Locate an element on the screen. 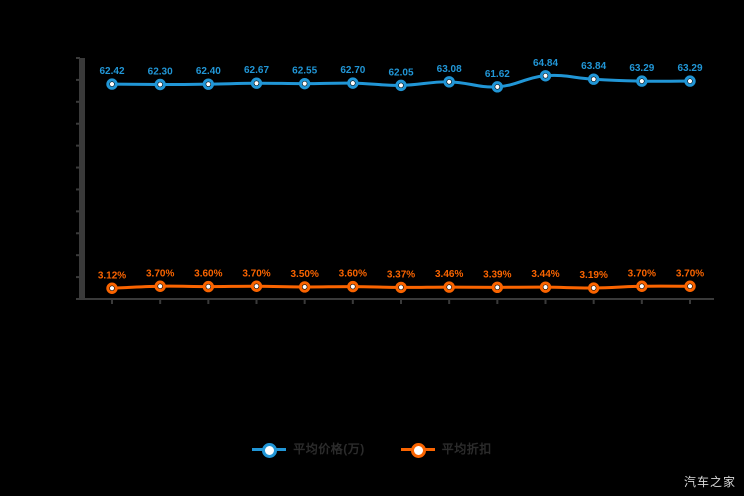  series-price is located at coordinates (401, 81).